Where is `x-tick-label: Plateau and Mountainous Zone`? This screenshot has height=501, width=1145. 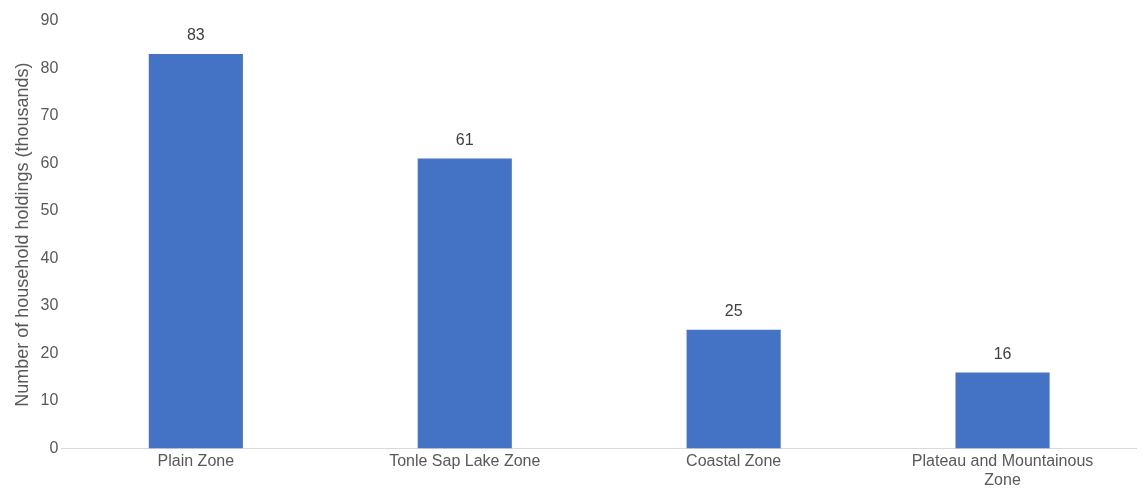
x-tick-label: Plateau and Mountainous Zone is located at coordinates (1002, 469).